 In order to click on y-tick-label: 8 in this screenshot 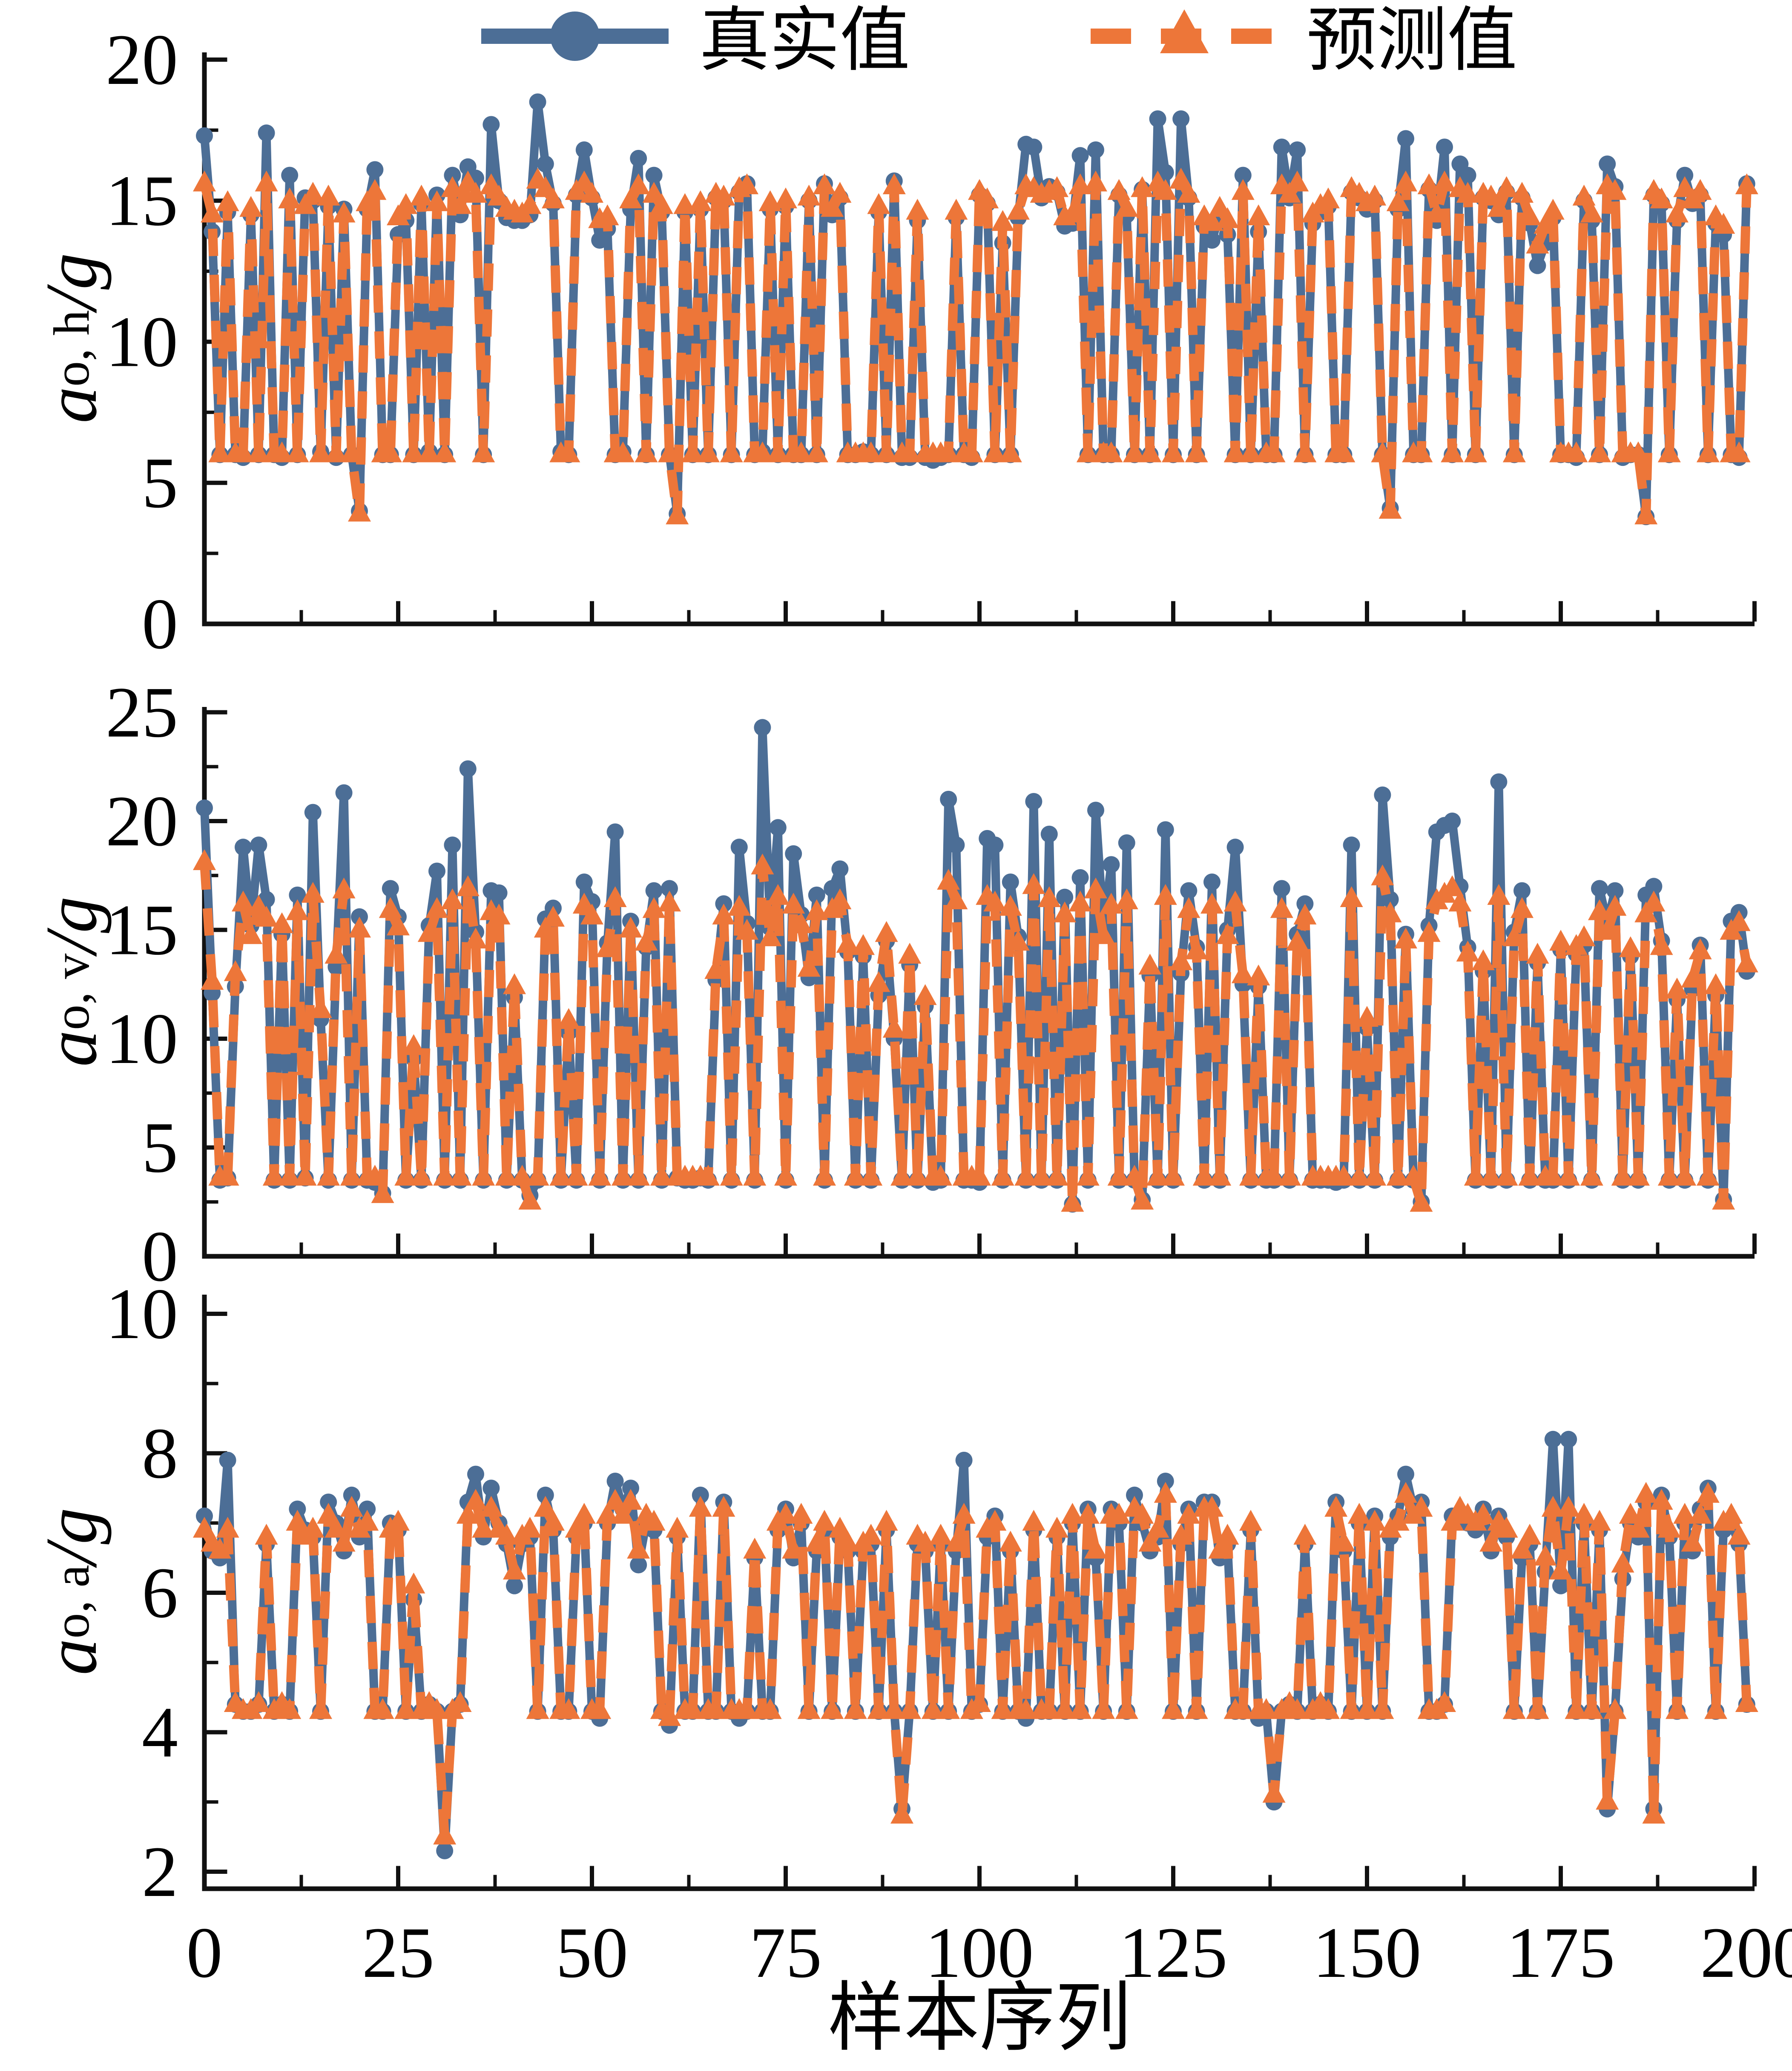, I will do `click(160, 1454)`.